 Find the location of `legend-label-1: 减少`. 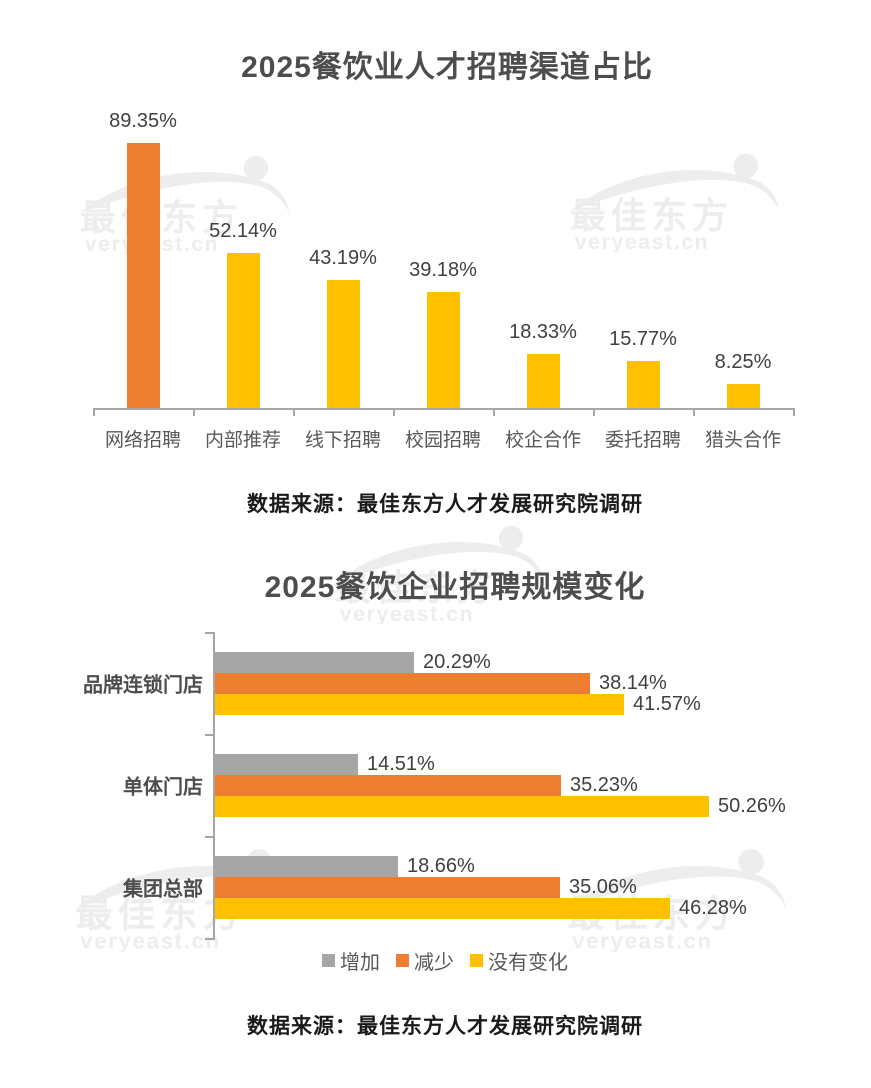

legend-label-1: 减少 is located at coordinates (434, 963).